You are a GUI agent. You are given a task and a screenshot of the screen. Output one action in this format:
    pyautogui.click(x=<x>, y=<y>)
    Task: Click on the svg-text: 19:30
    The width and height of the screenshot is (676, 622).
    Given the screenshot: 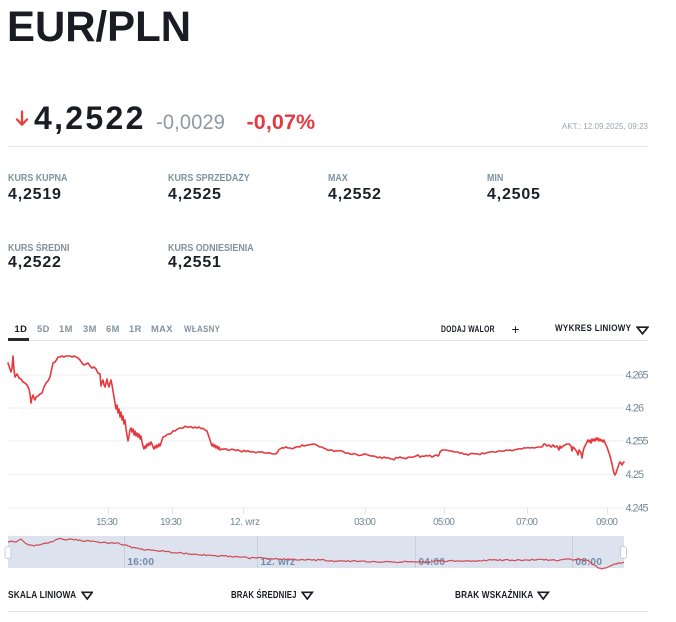 What is the action you would take?
    pyautogui.click(x=171, y=522)
    